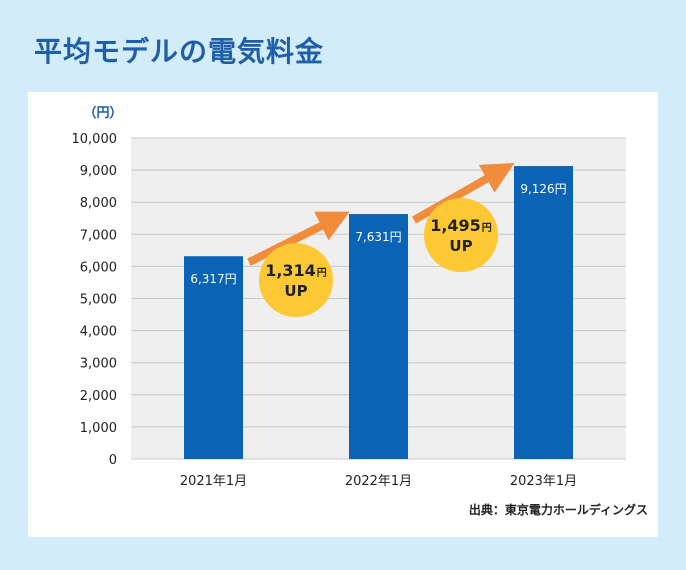  What do you see at coordinates (95, 139) in the screenshot?
I see `y-tick-label: 10,000` at bounding box center [95, 139].